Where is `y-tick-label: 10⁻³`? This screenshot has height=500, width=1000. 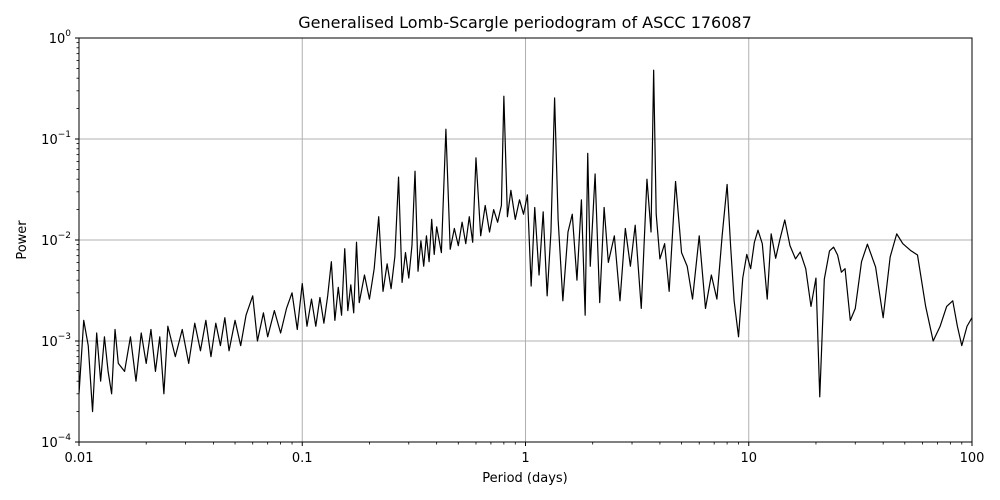 y-tick-label: 10⁻³ is located at coordinates (56, 341).